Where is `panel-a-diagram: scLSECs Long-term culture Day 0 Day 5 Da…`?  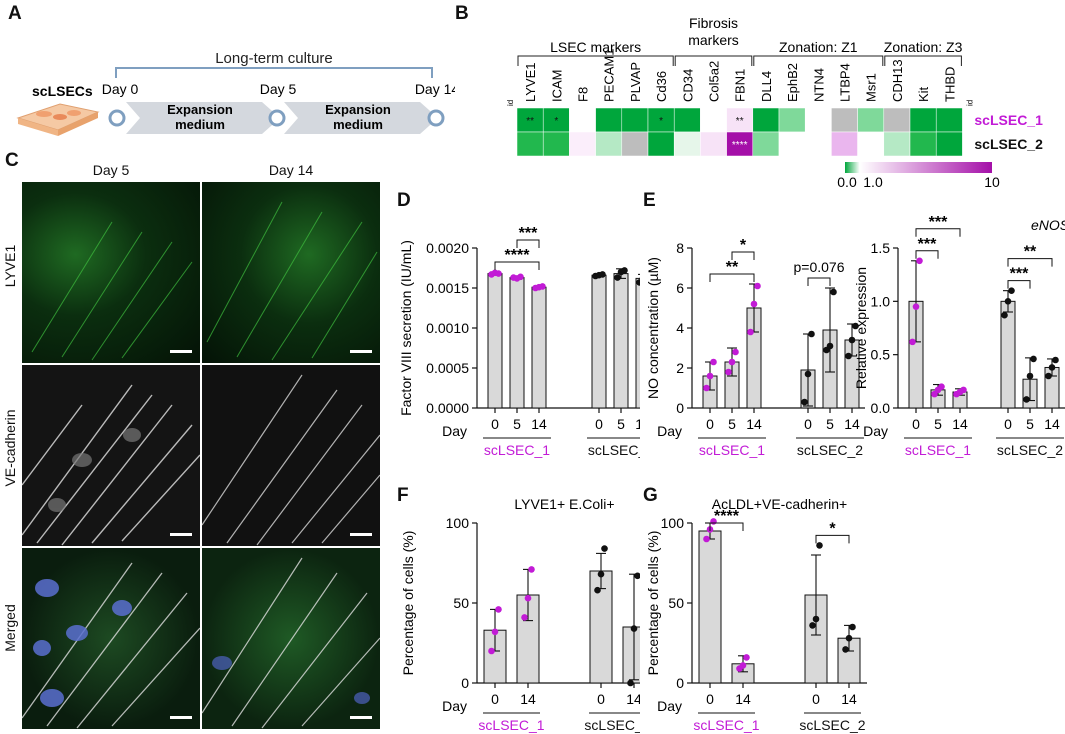
panel-a-diagram: scLSECs Long-term culture Day 0 Day 5 Da… is located at coordinates (235, 93).